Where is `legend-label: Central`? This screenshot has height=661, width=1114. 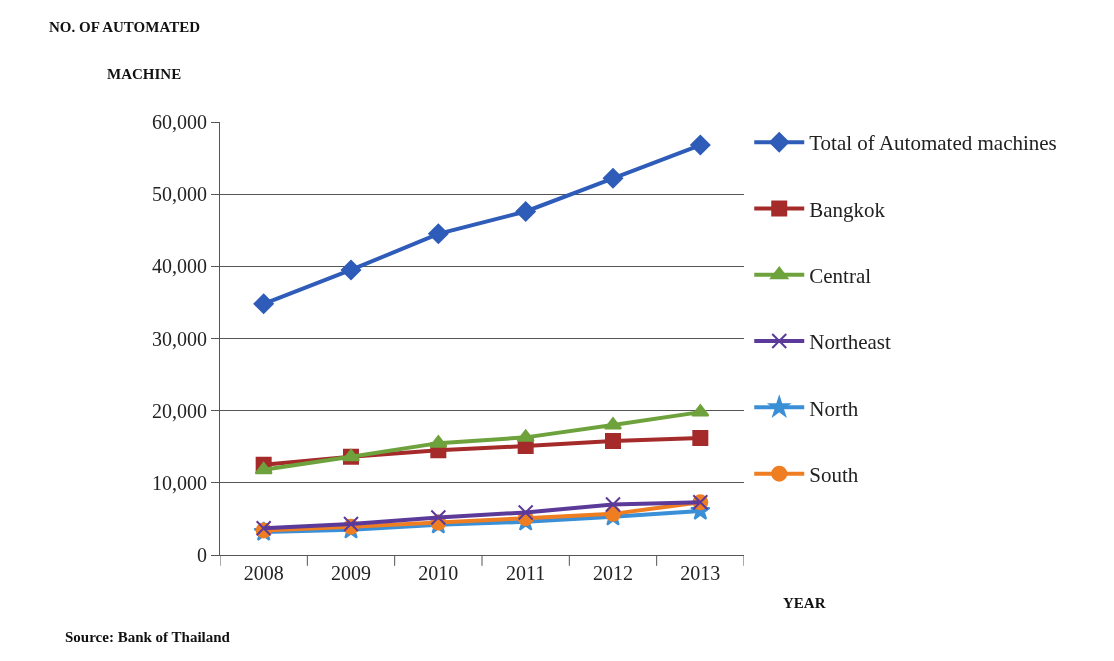
legend-label: Central is located at coordinates (840, 275).